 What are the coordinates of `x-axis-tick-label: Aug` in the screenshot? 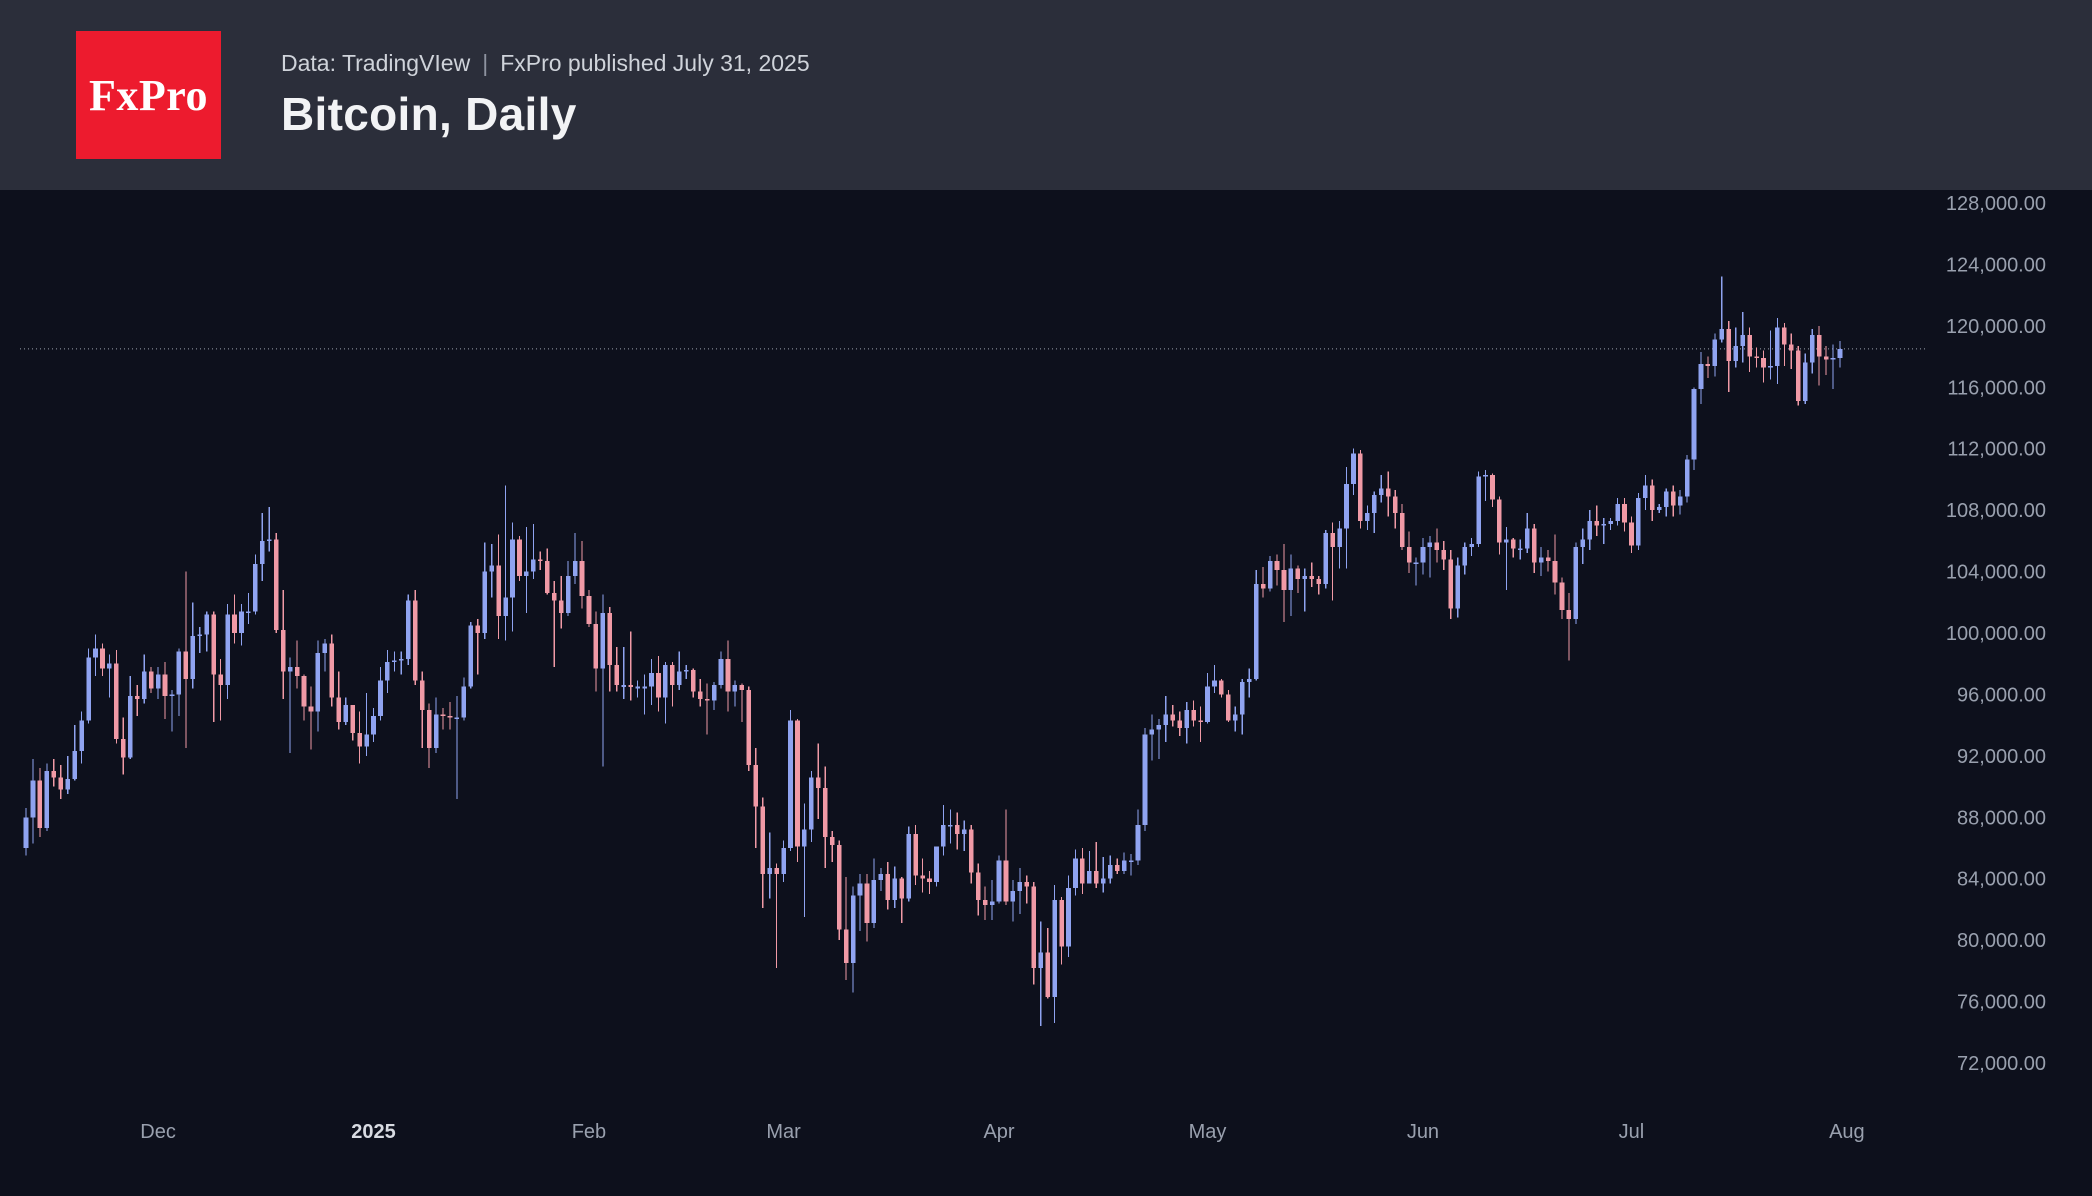 It's located at (1847, 1132).